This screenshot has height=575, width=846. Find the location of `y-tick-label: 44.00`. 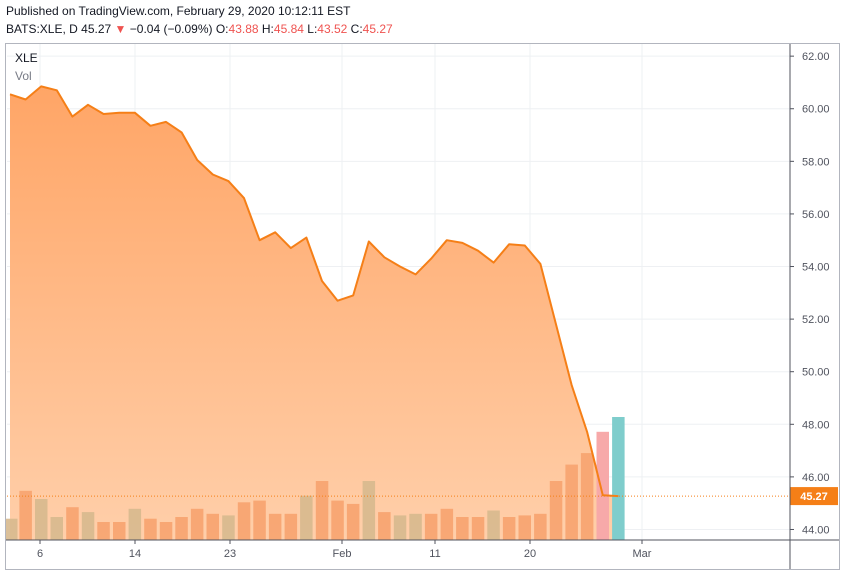

y-tick-label: 44.00 is located at coordinates (816, 530).